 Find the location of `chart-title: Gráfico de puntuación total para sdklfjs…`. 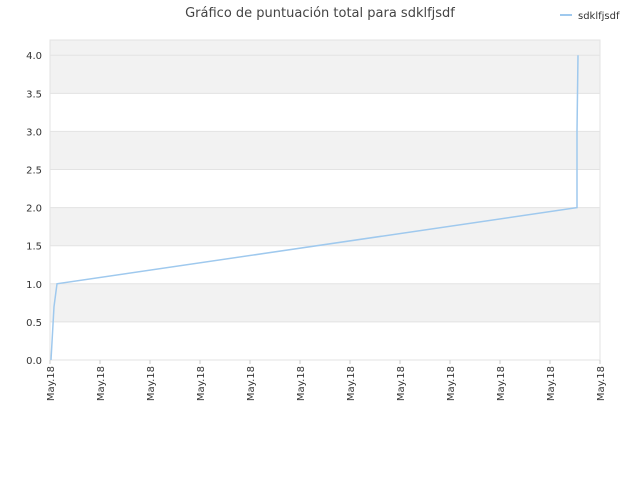

chart-title: Gráfico de puntuación total para sdklfjs… is located at coordinates (320, 13).